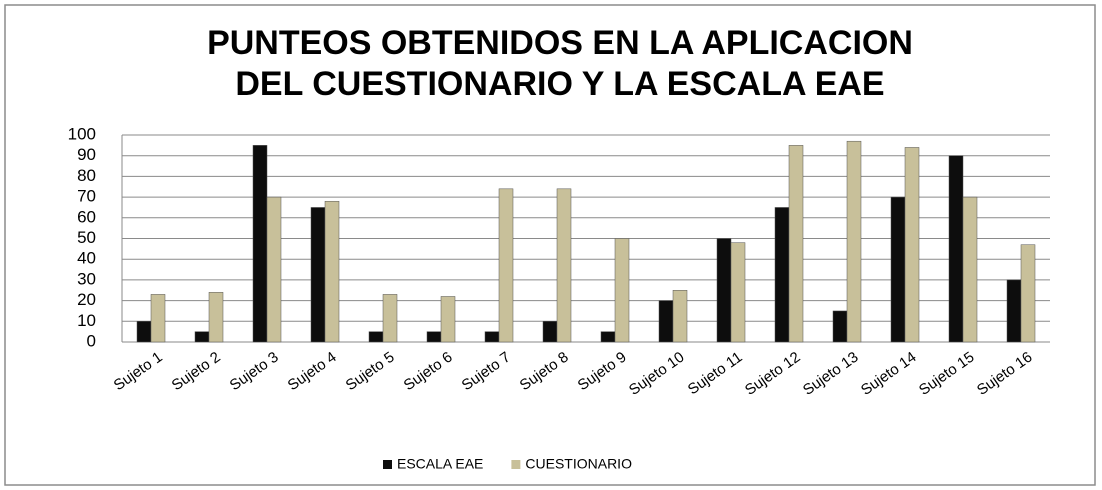  Describe the element at coordinates (86, 216) in the screenshot. I see `y-tick-label: 60` at that location.